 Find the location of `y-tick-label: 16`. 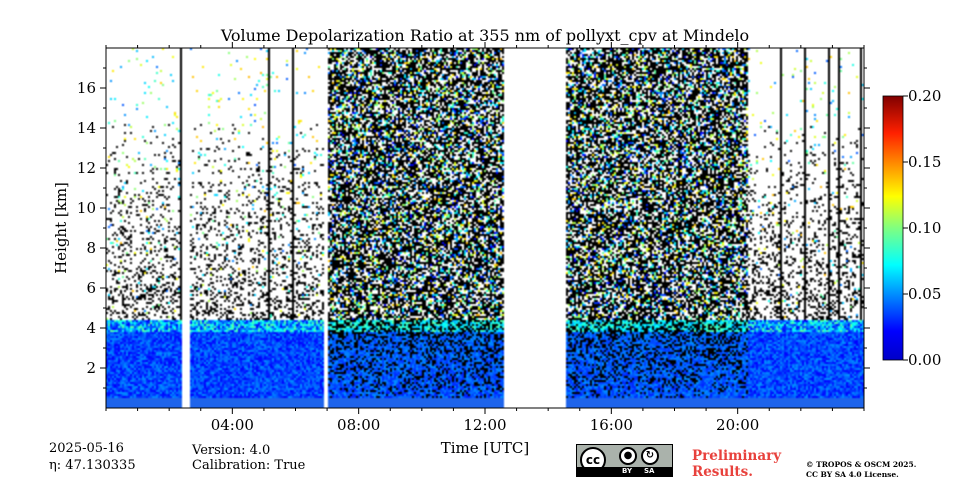

y-tick-label: 16 is located at coordinates (86, 88).